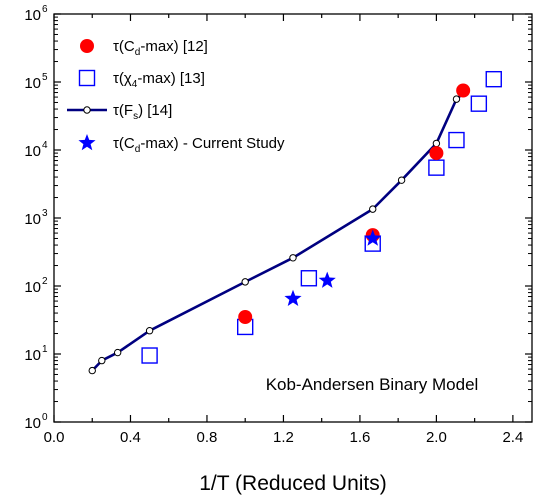  Describe the element at coordinates (207, 437) in the screenshot. I see `x-tick-label: 0.8` at that location.